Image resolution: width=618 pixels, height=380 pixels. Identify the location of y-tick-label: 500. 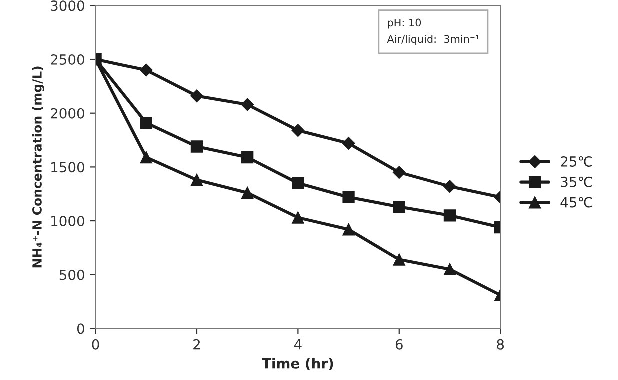
(72, 275).